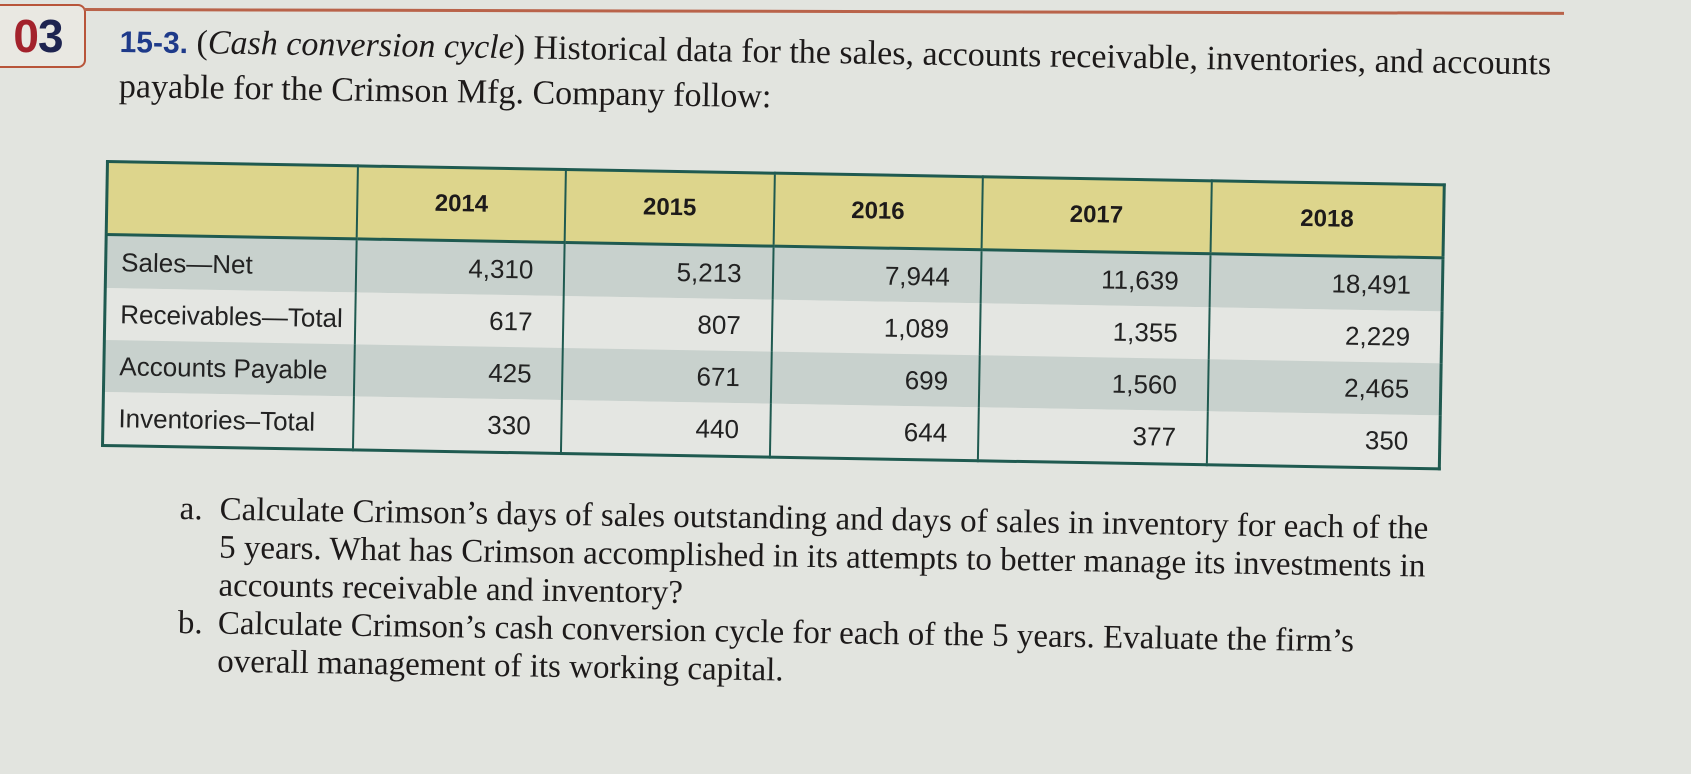 This screenshot has height=774, width=1691. What do you see at coordinates (823, 11) in the screenshot?
I see `top-rule-divider` at bounding box center [823, 11].